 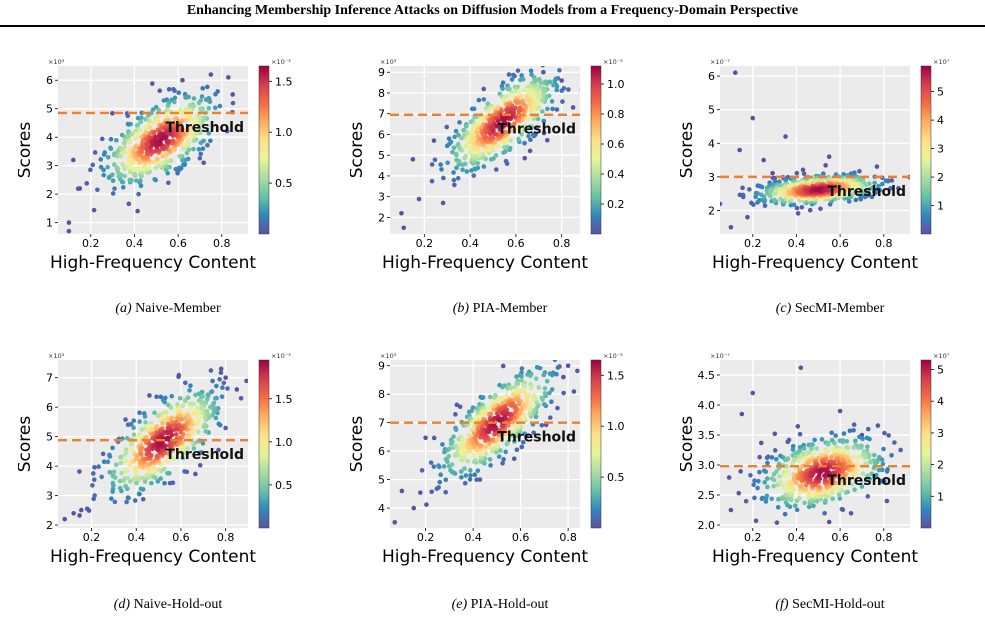 What do you see at coordinates (204, 455) in the screenshot?
I see `threshold-label: Threshold` at bounding box center [204, 455].